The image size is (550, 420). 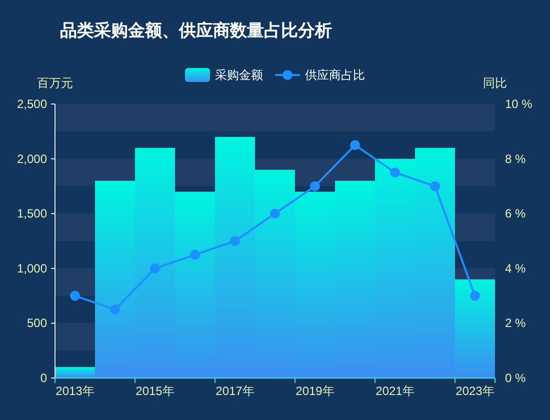 I want to click on y2-tick-label: 10 %, so click(x=519, y=104).